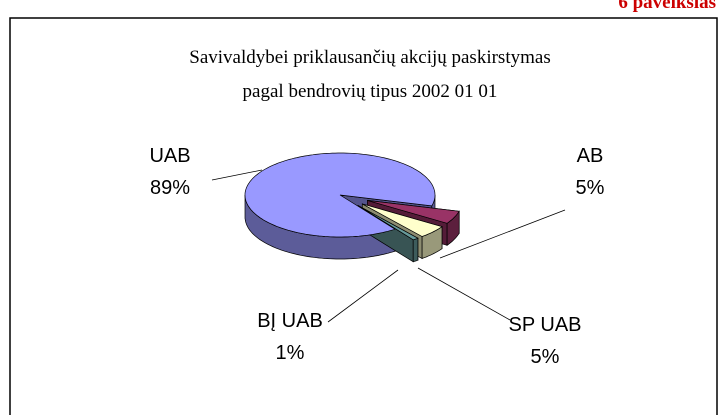 This screenshot has height=415, width=719. I want to click on category-label: SP UAB, so click(545, 325).